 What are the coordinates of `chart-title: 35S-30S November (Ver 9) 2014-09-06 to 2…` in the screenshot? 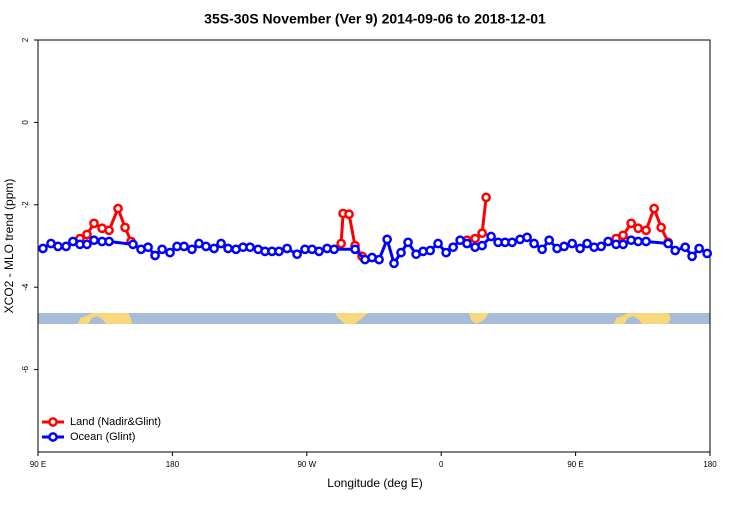 It's located at (375, 19).